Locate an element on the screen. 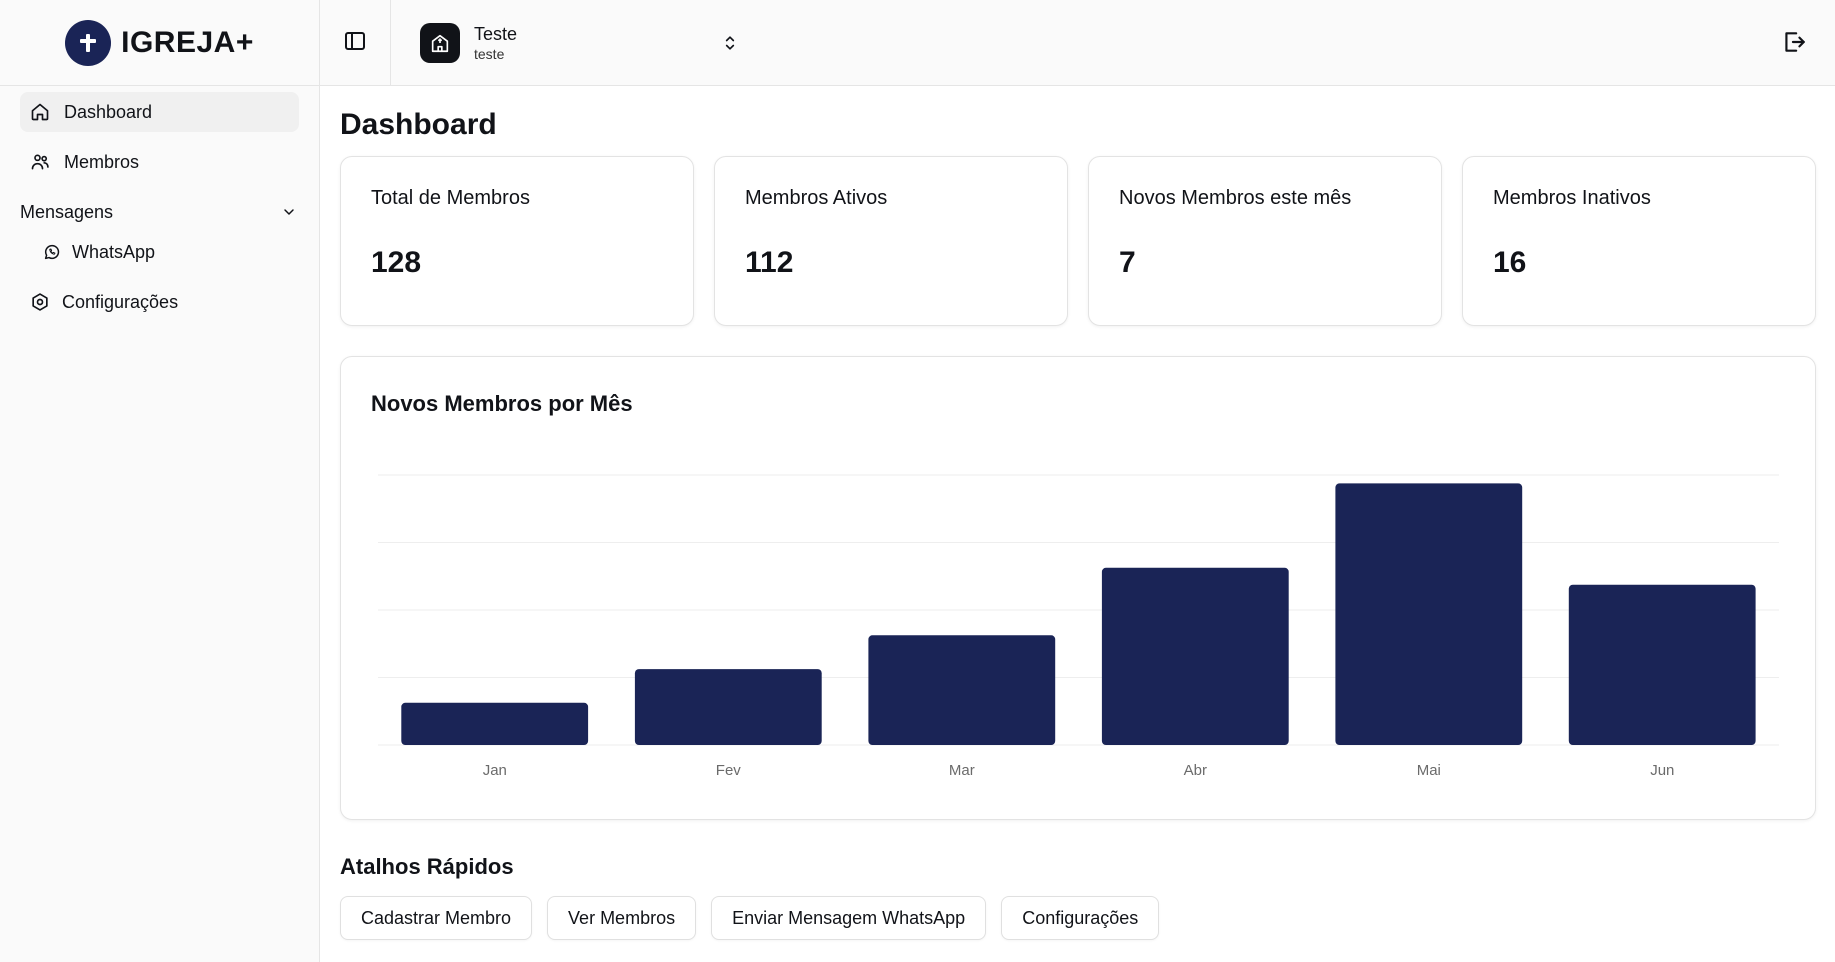 The image size is (1835, 962). x-tick-label: Jan is located at coordinates (495, 770).